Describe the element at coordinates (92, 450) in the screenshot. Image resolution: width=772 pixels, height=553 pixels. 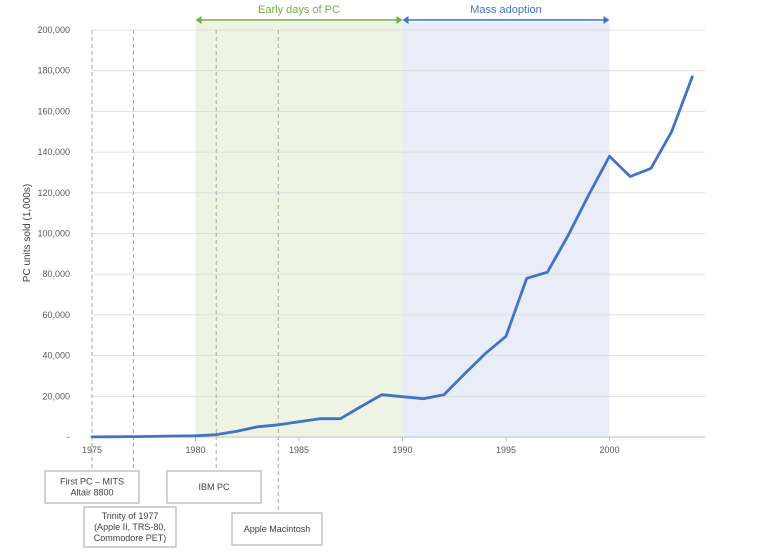
I see `x-tick-label: 1975` at that location.